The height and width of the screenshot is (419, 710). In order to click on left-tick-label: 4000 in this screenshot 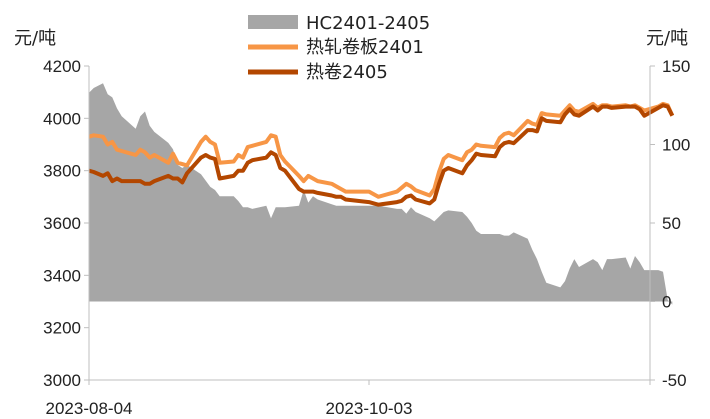, I will do `click(62, 118)`.